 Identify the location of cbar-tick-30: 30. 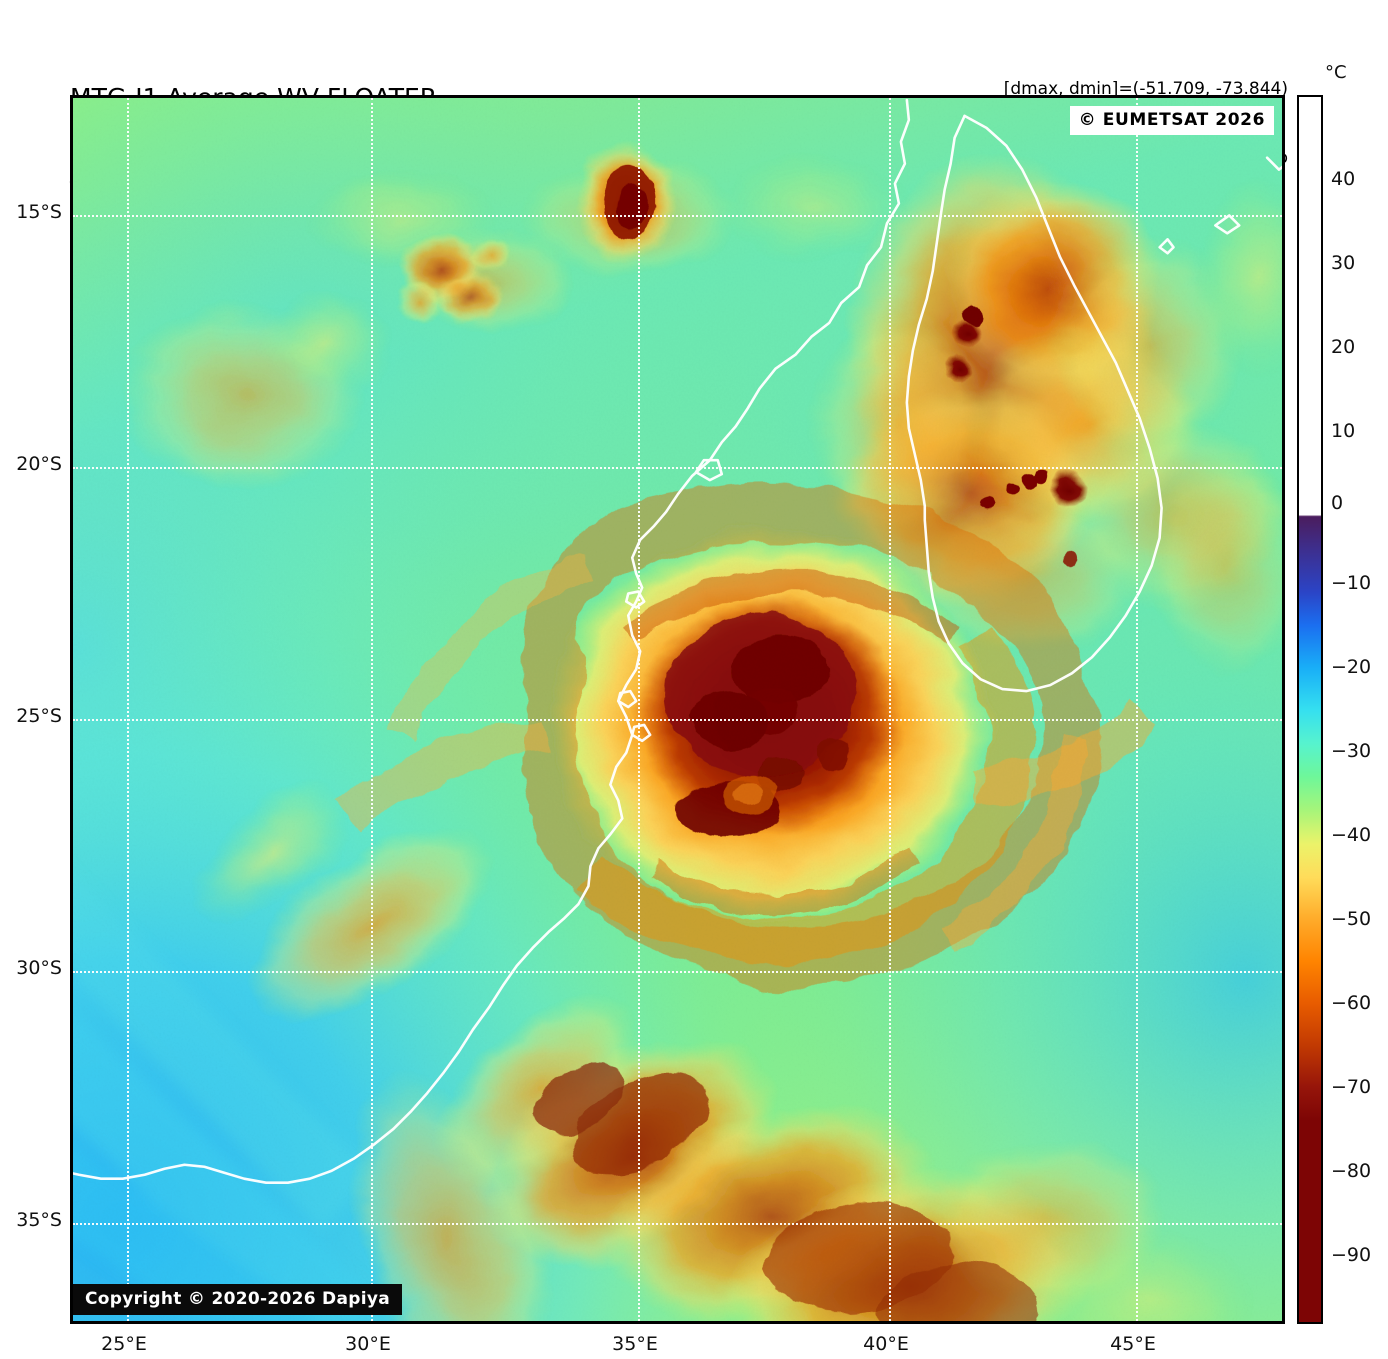
(1343, 263).